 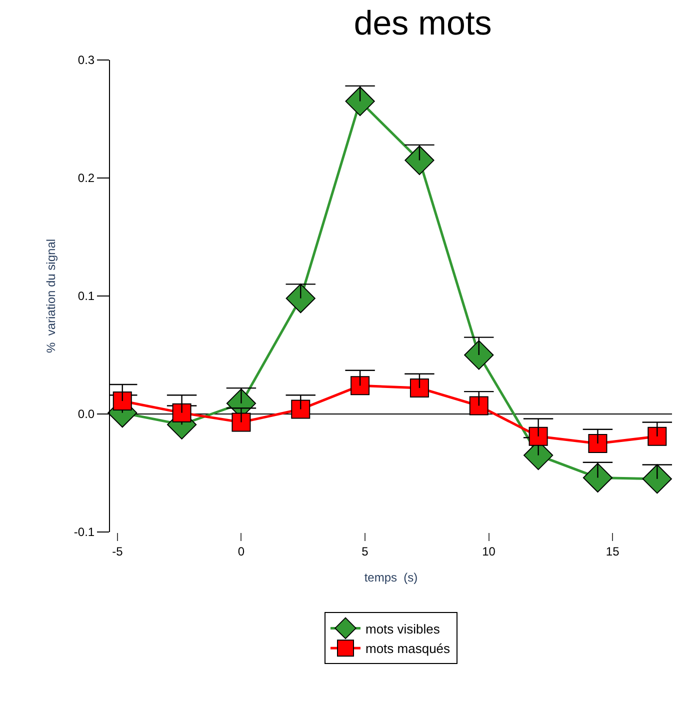 I want to click on x-tick-label: 5, so click(x=365, y=551).